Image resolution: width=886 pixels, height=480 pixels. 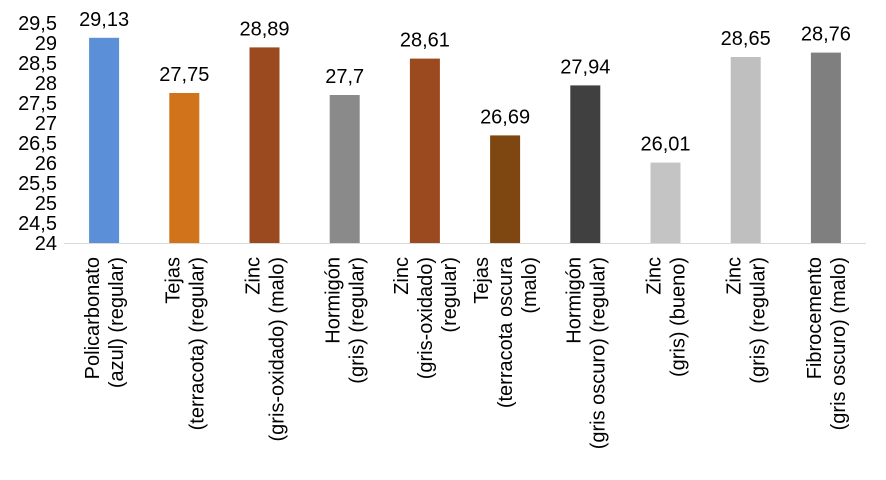 I want to click on x-tick-label-line: (gris-oxidado), so click(x=426, y=318).